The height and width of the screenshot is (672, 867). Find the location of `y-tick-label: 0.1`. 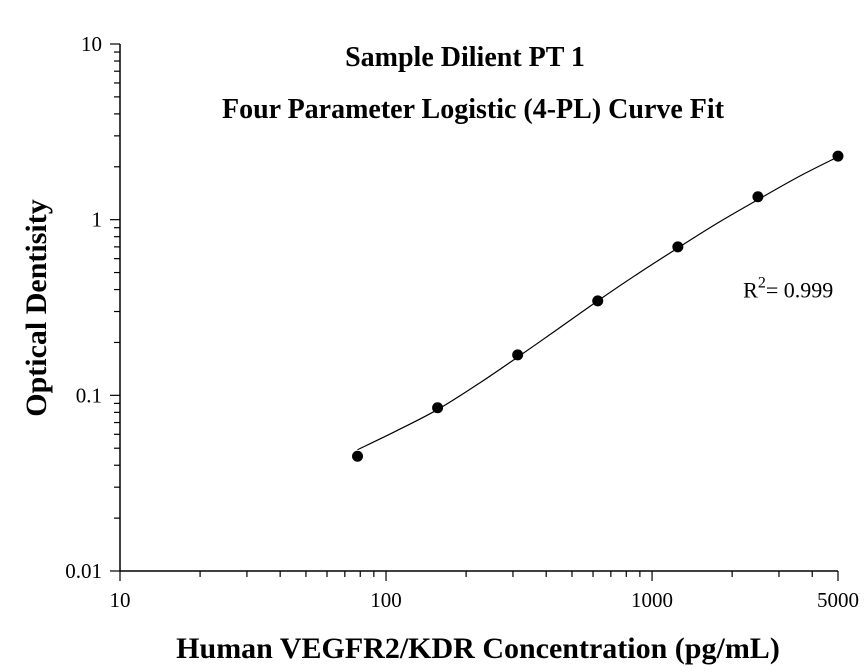

y-tick-label: 0.1 is located at coordinates (89, 395).